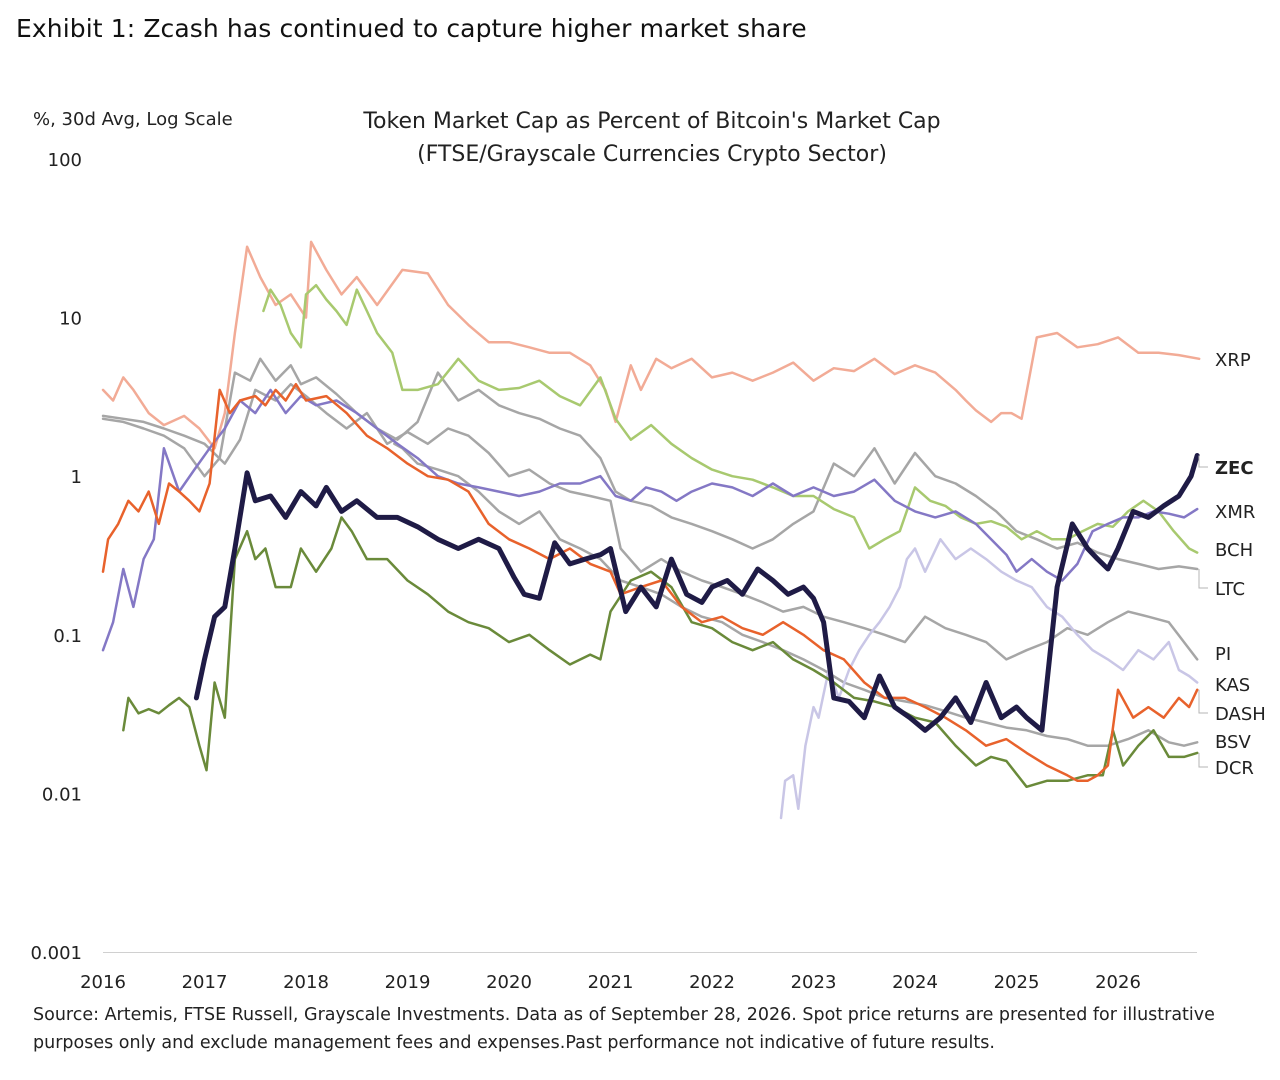 The image size is (1280, 1080). I want to click on y-tick-label: 100, so click(65, 160).